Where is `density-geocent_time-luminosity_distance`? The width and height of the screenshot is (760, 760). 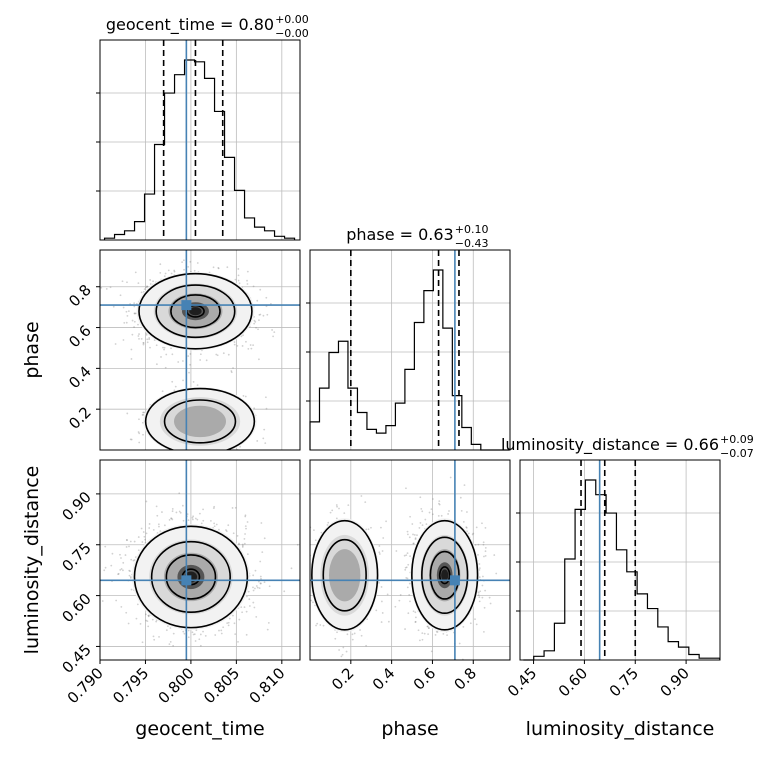 density-geocent_time-luminosity_distance is located at coordinates (200, 570).